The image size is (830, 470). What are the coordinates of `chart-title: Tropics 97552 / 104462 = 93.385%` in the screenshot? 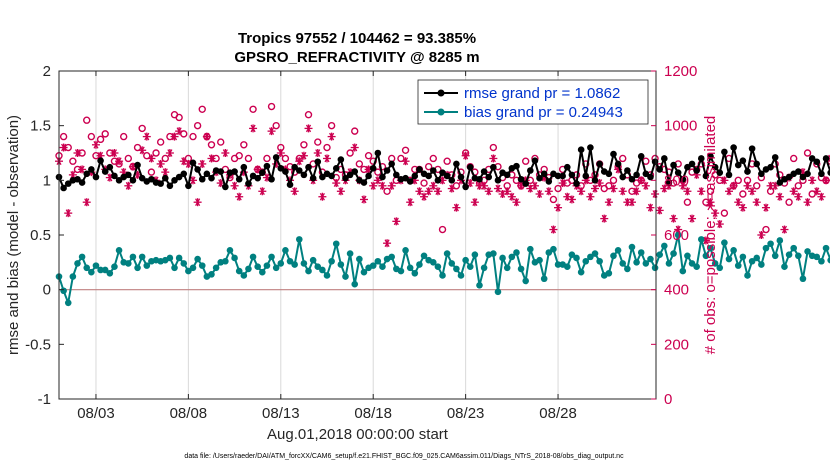 It's located at (357, 38).